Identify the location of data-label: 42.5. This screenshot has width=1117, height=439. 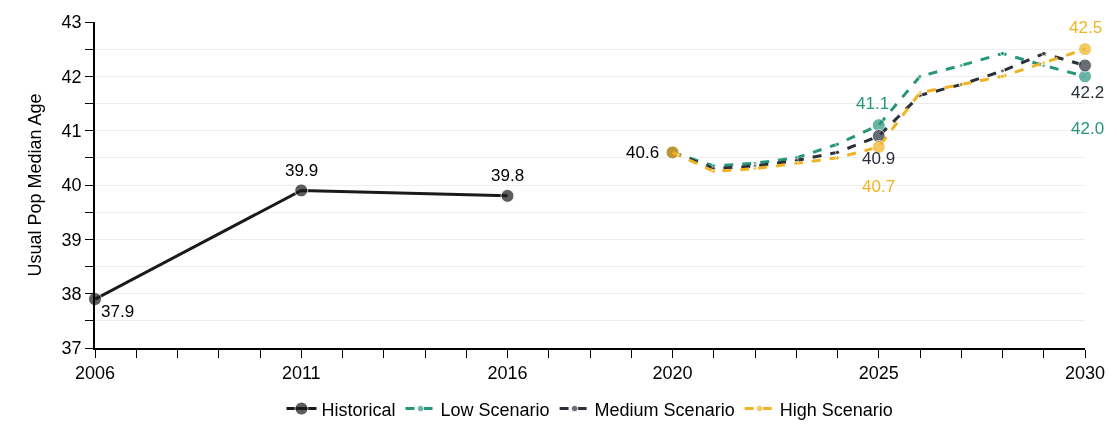
(1086, 27).